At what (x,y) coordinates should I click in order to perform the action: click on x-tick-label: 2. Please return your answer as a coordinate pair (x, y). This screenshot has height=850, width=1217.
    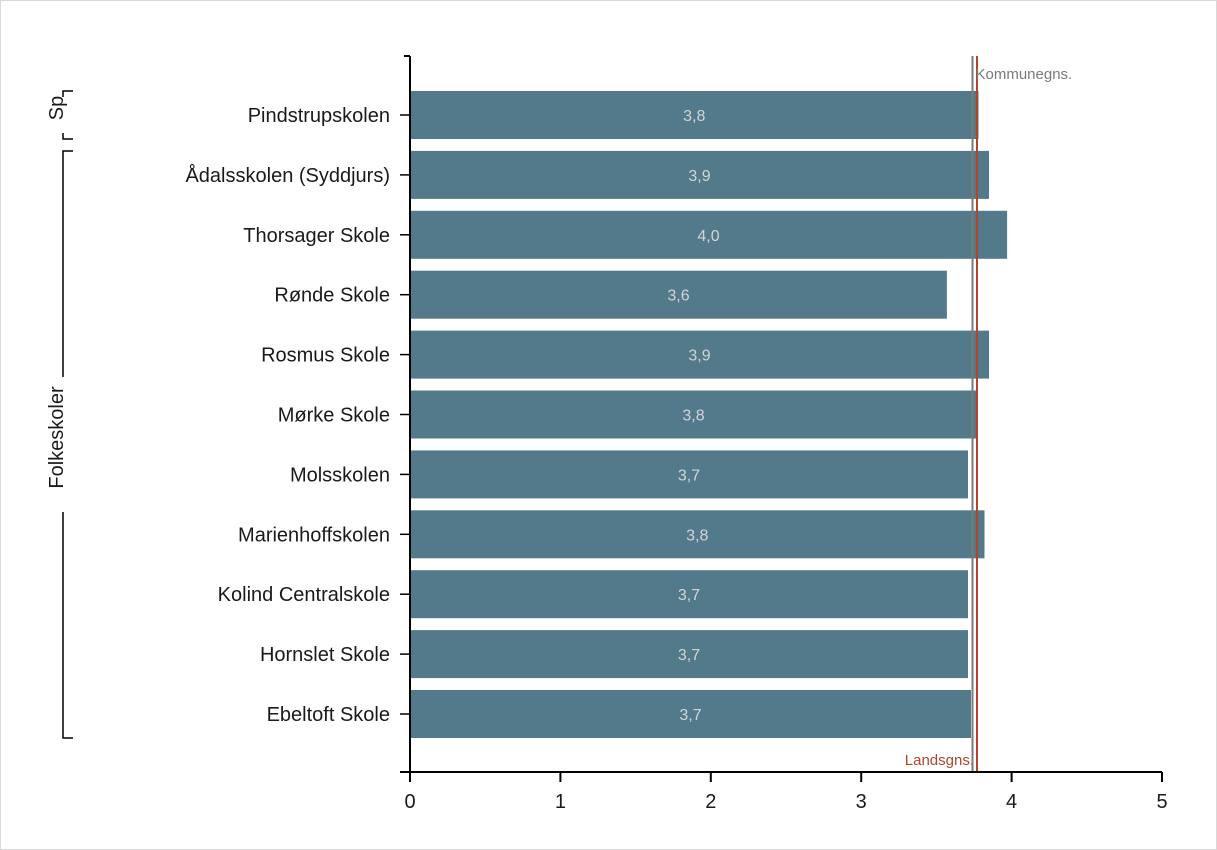
    Looking at the image, I should click on (710, 802).